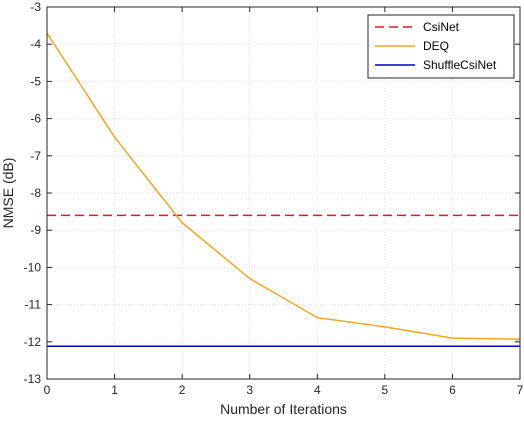  I want to click on y-tick-label: -12, so click(33, 342).